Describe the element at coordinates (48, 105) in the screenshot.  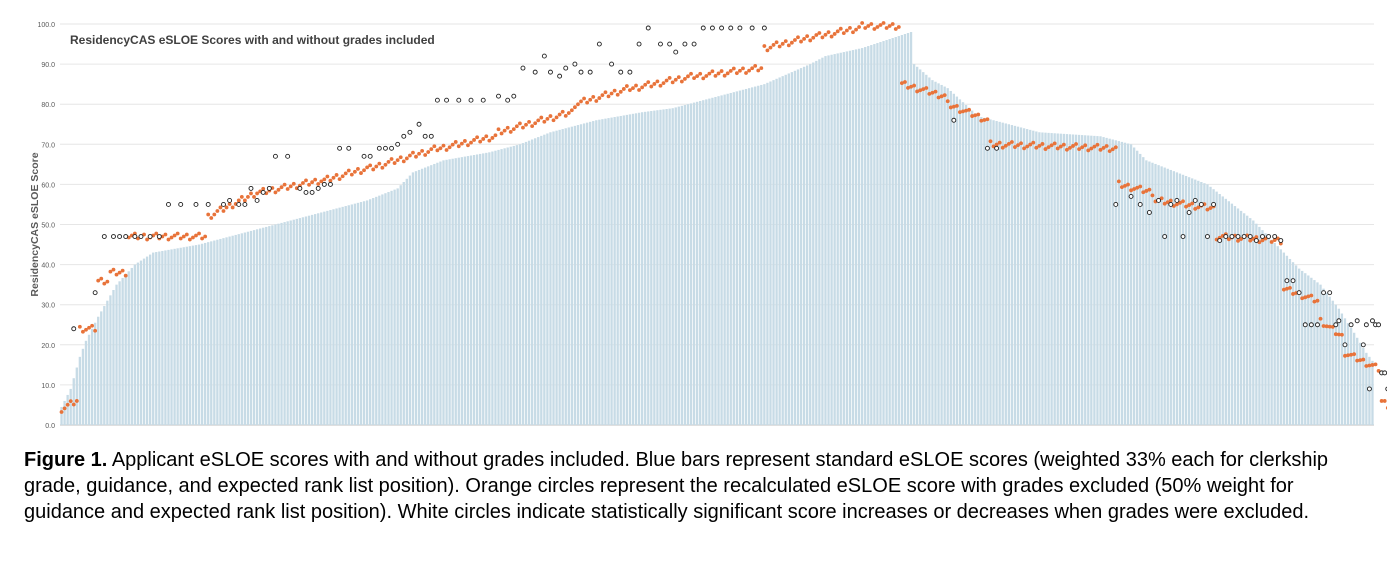
I see `y-tick-label: 80.0` at that location.